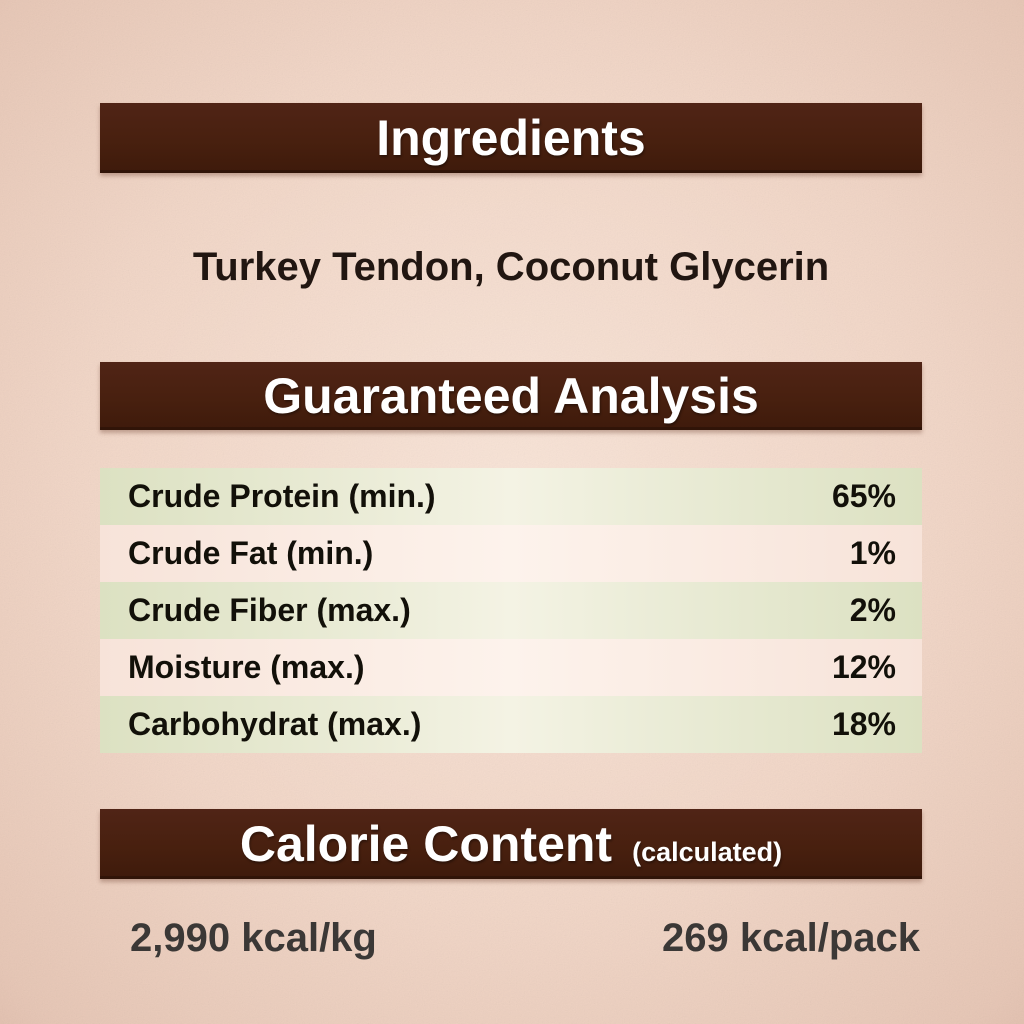  I want to click on guaranteed-analysis-title: Guaranteed Analysis, so click(511, 396).